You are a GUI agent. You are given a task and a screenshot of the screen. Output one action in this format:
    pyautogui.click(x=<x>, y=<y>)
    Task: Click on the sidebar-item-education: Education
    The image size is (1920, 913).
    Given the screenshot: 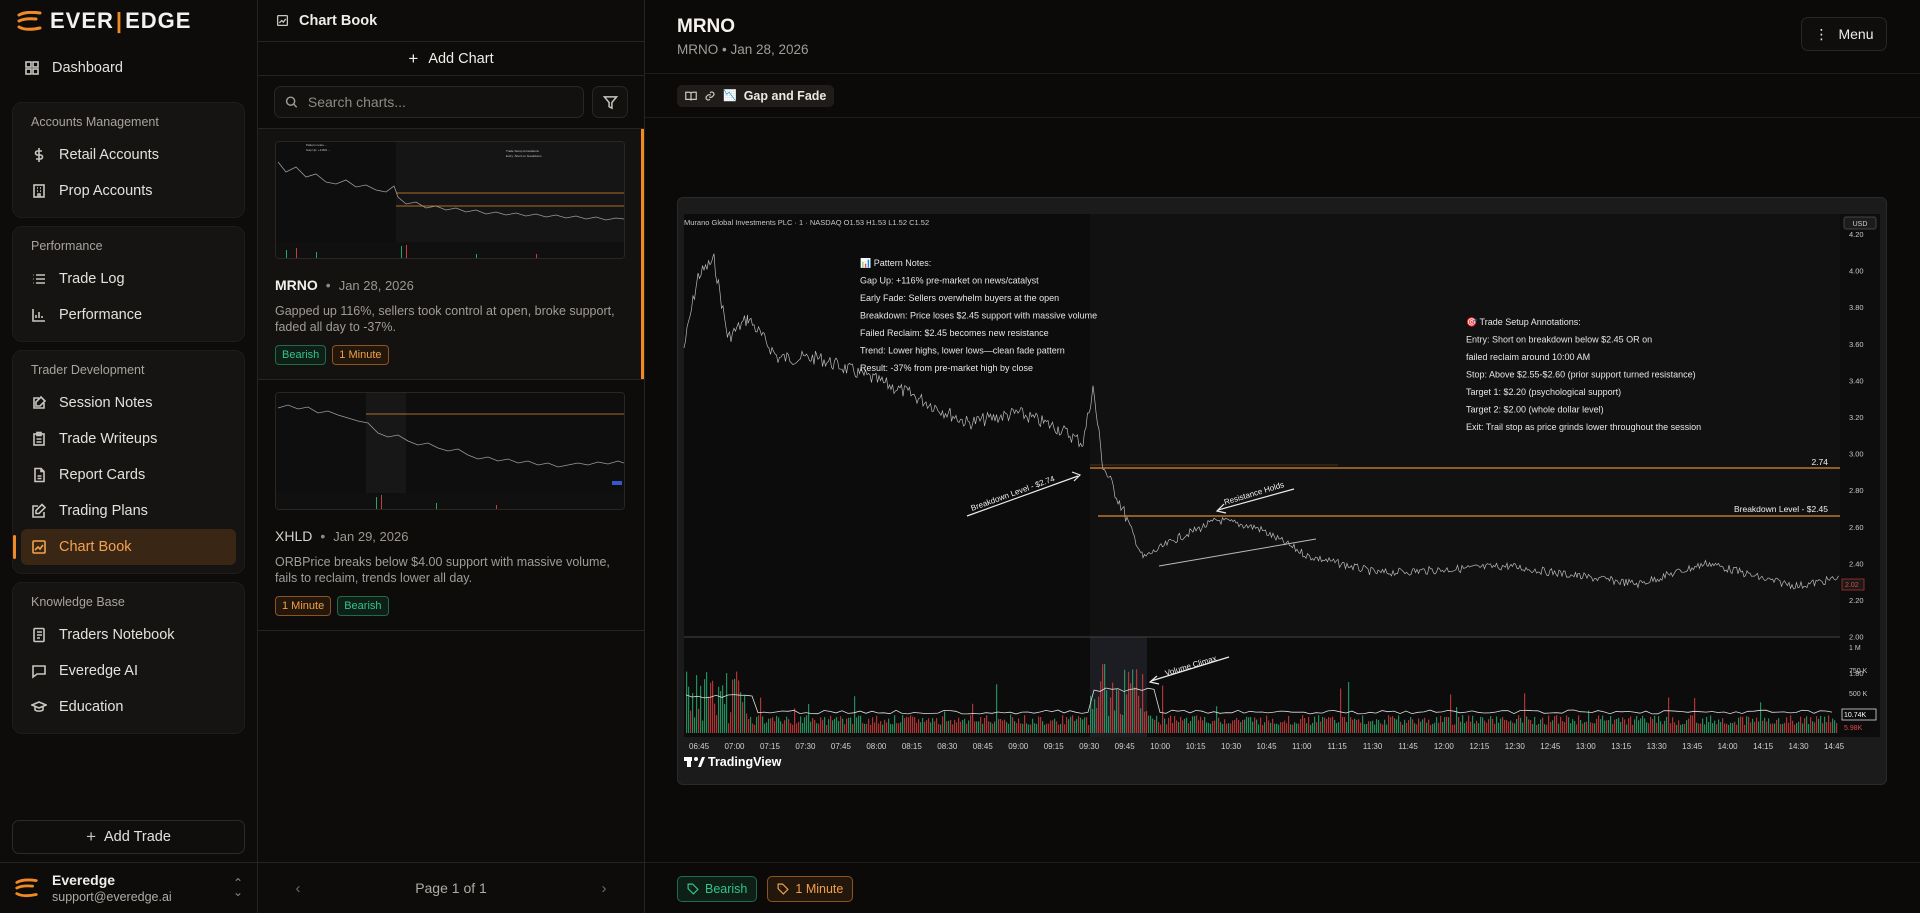 What is the action you would take?
    pyautogui.click(x=128, y=707)
    